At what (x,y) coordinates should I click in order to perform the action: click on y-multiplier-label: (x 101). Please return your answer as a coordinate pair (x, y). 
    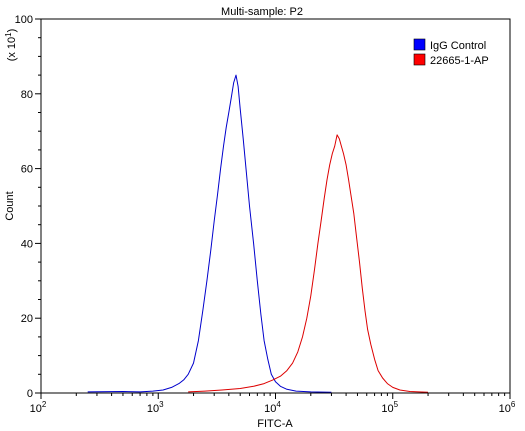
    Looking at the image, I should click on (11, 45).